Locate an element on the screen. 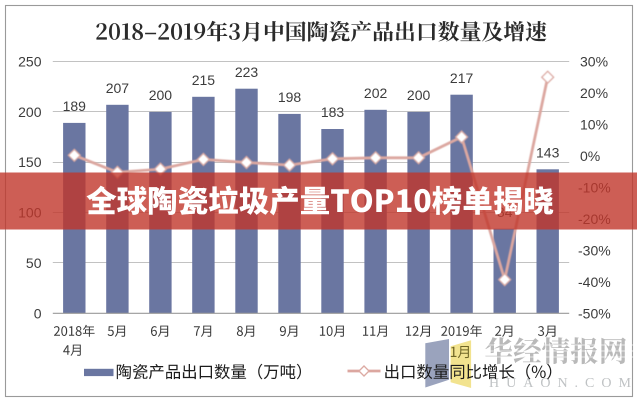 Image resolution: width=637 pixels, height=400 pixels. svg-text: -50% is located at coordinates (594, 313).